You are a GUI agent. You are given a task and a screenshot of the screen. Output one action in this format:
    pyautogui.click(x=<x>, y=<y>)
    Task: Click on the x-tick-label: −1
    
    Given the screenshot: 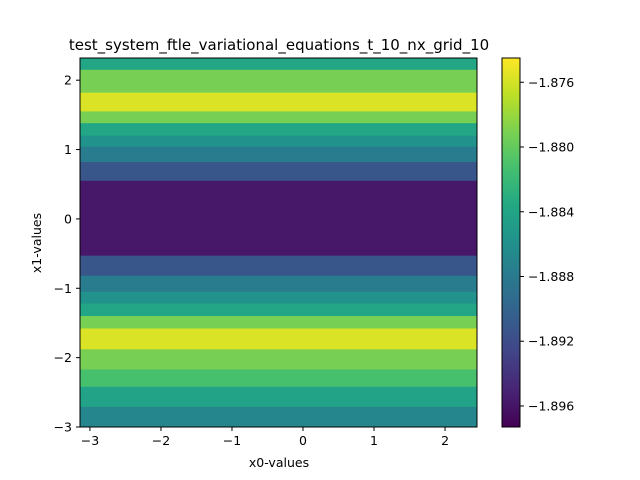 What is the action you would take?
    pyautogui.click(x=232, y=440)
    